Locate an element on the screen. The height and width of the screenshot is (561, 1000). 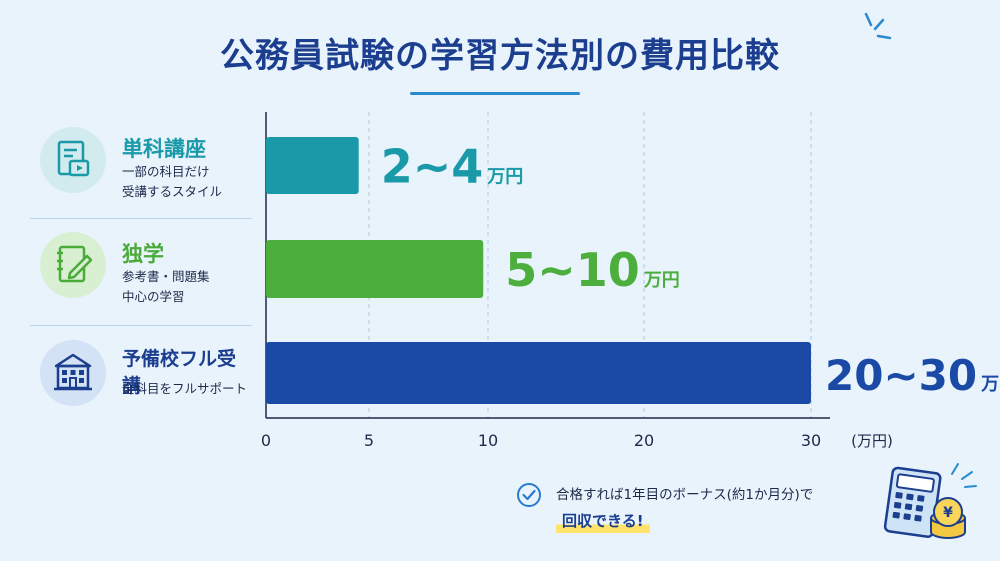
row-tanka: 単科講座 一部の科目だけ 受講するスタイル is located at coordinates (141, 165).